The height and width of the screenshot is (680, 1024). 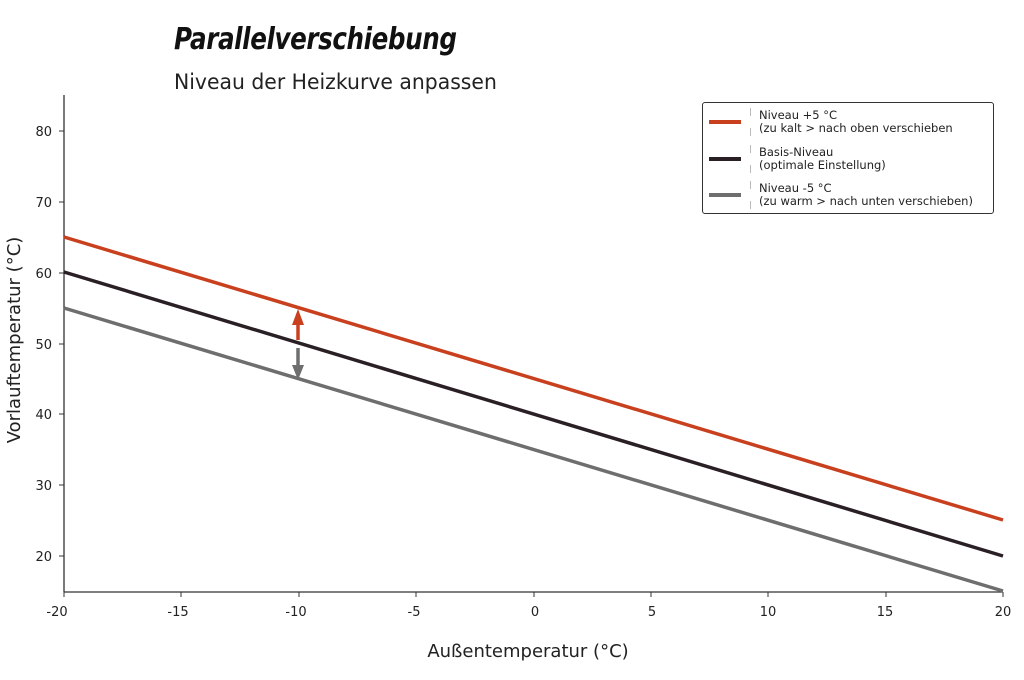 I want to click on x-tick-label: 5, so click(x=652, y=612).